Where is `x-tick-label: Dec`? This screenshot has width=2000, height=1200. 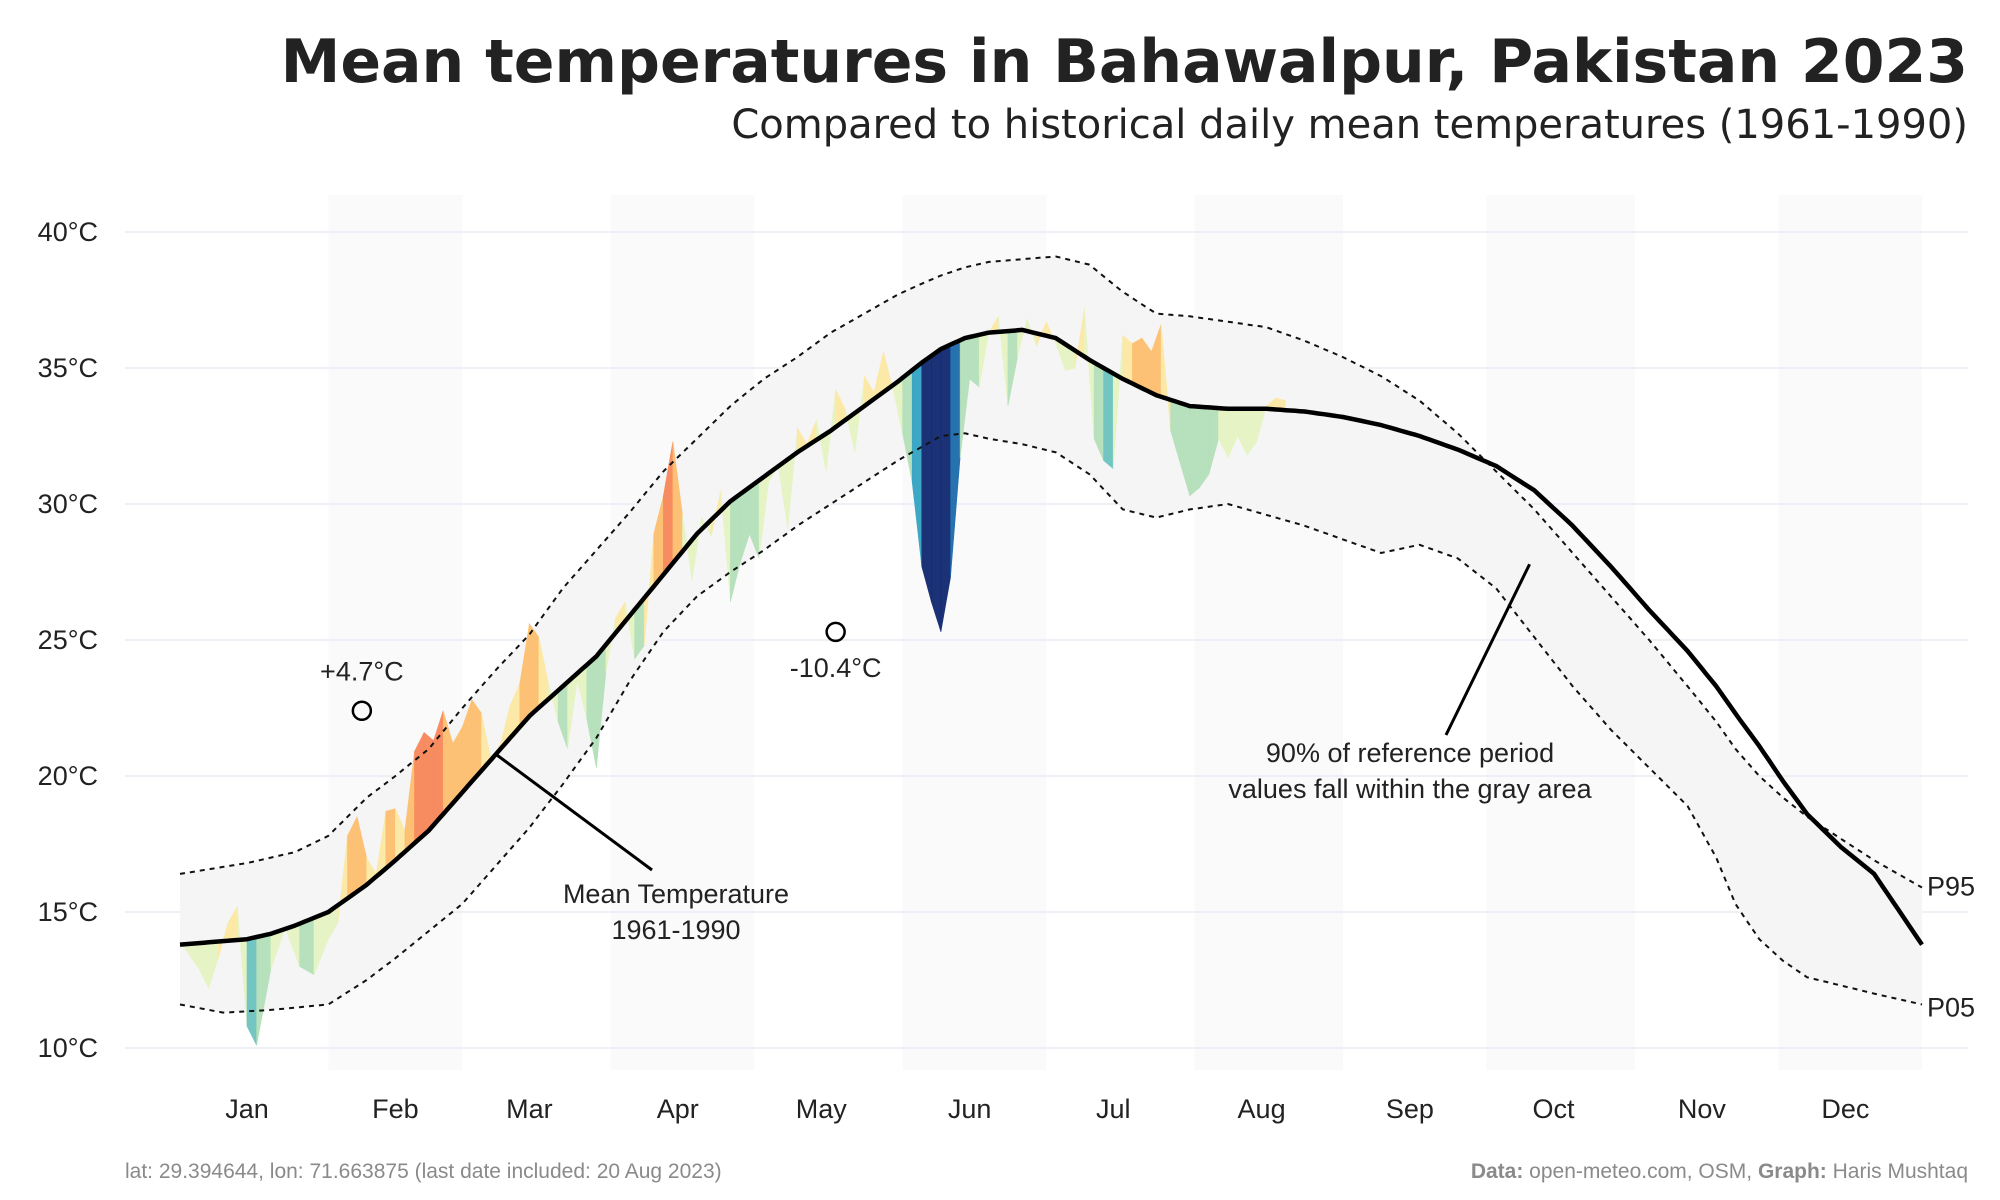 x-tick-label: Dec is located at coordinates (1845, 1109).